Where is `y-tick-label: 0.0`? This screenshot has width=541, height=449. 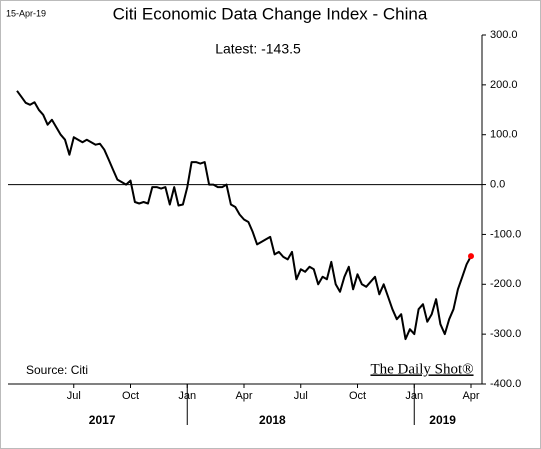
y-tick-label: 0.0 is located at coordinates (497, 184).